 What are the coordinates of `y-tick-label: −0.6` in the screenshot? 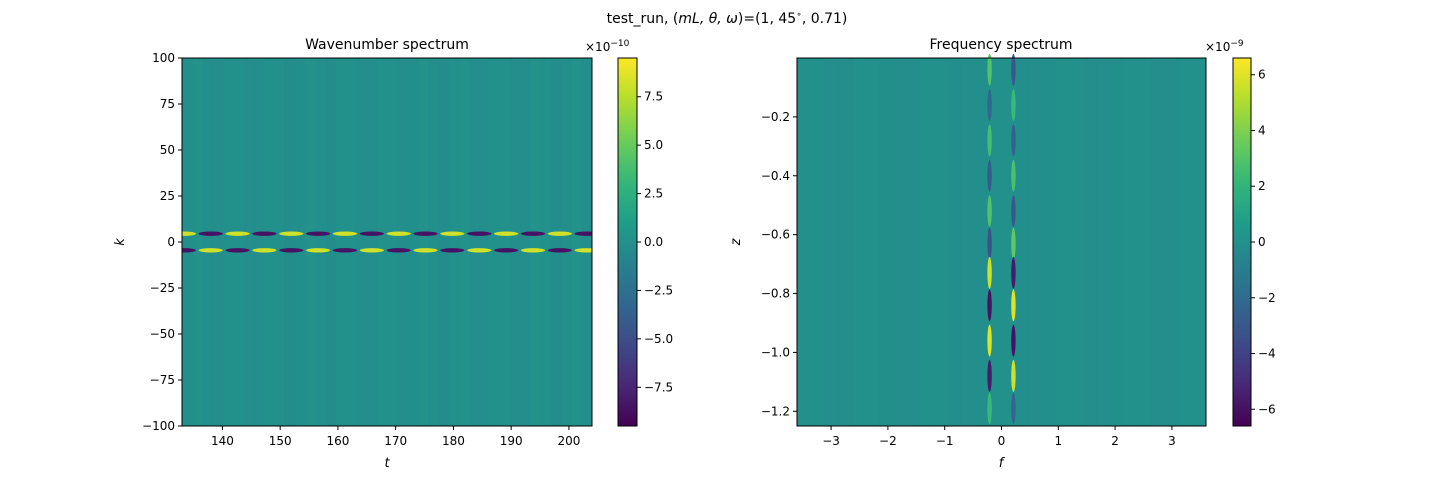 It's located at (775, 235).